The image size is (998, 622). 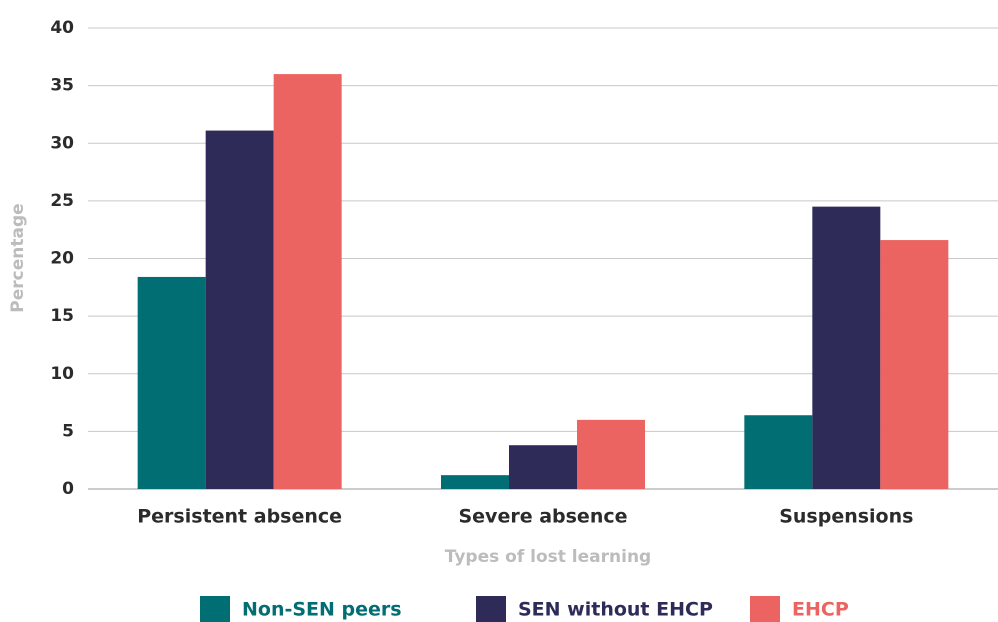 I want to click on y-tick-label: 10, so click(x=62, y=374).